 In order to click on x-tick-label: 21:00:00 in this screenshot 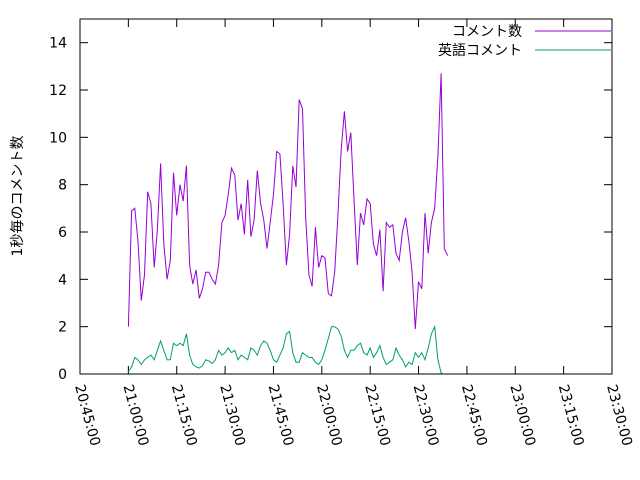, I will do `click(135, 415)`.